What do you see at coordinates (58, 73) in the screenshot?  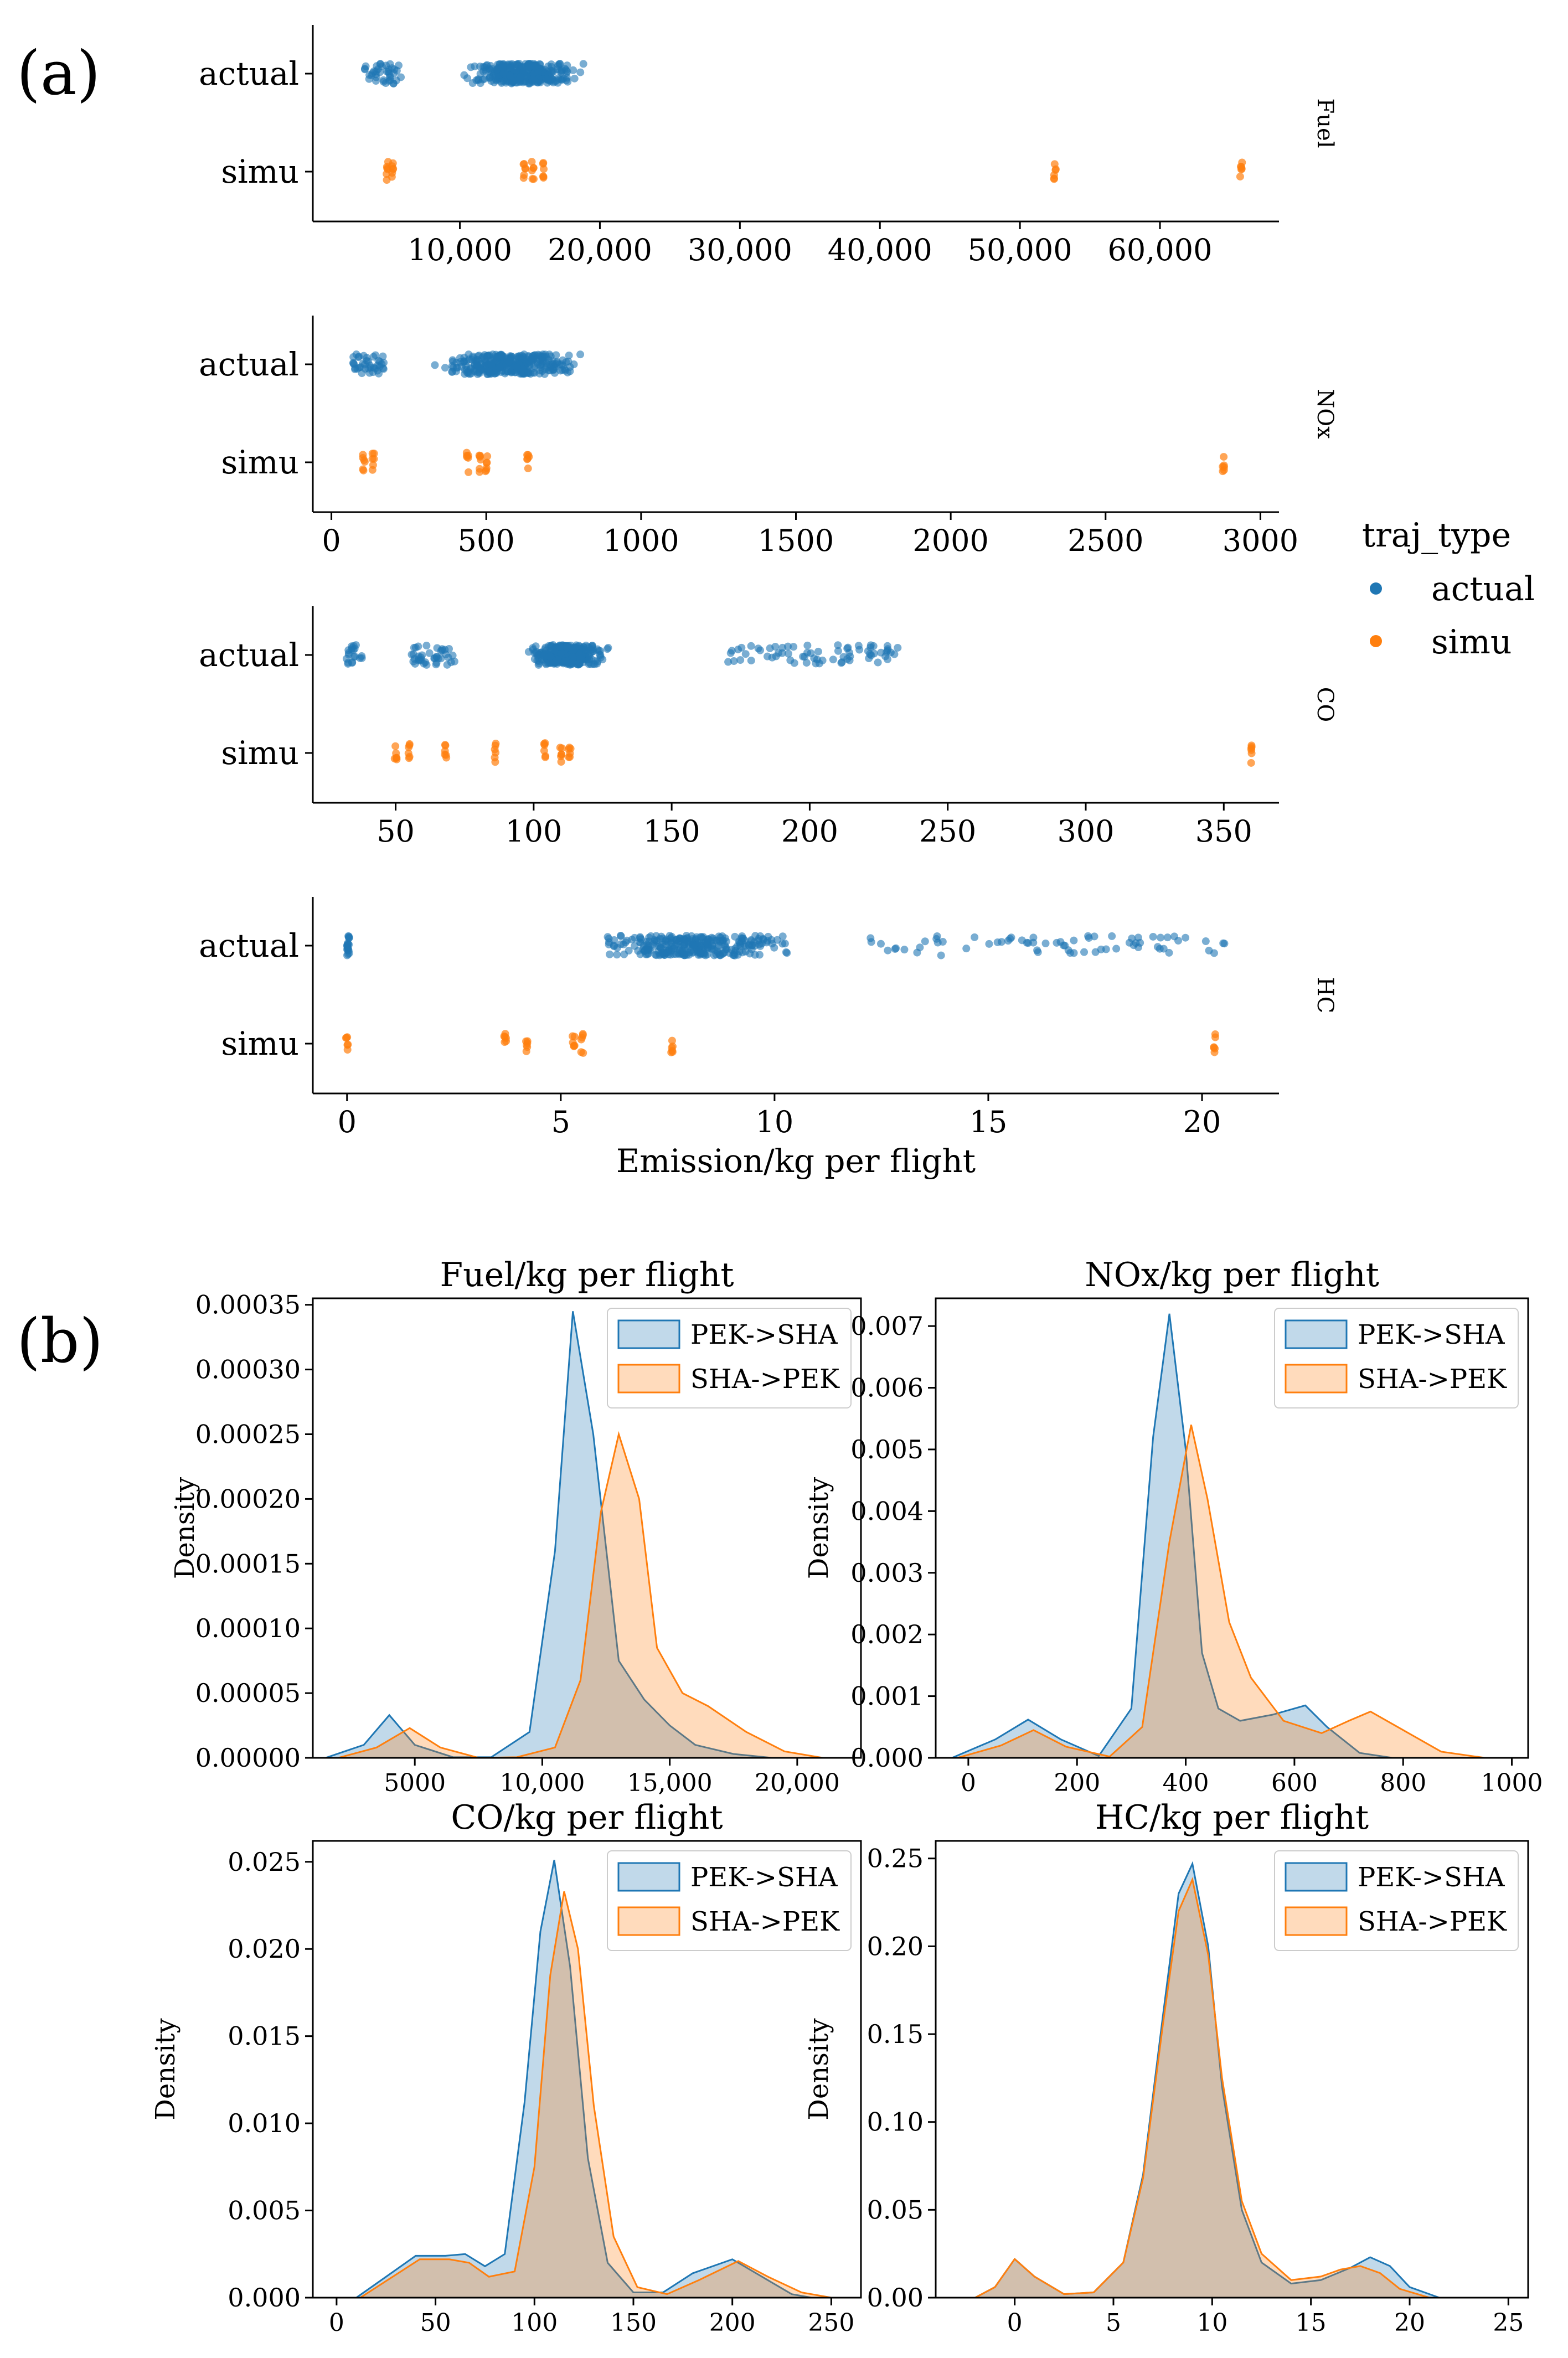 I see `panel-label-a: (a)` at bounding box center [58, 73].